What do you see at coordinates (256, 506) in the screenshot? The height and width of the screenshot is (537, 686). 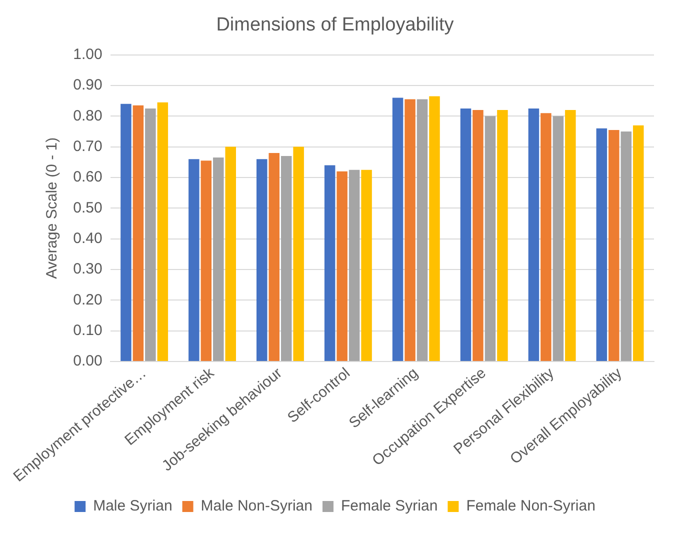 I see `legend-label: Male Non-Syrian` at bounding box center [256, 506].